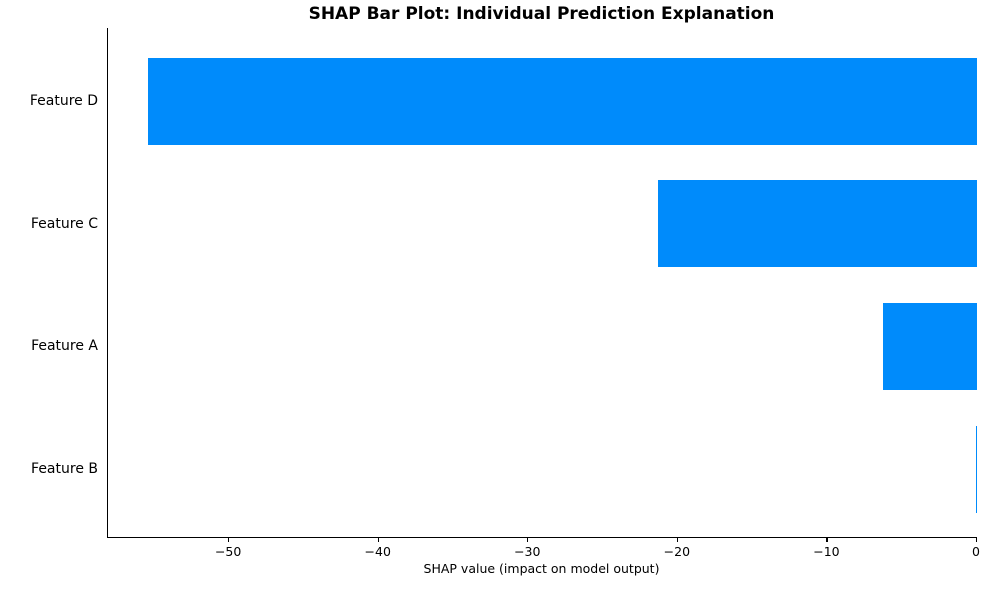  I want to click on x-tick-label: −30, so click(527, 551).